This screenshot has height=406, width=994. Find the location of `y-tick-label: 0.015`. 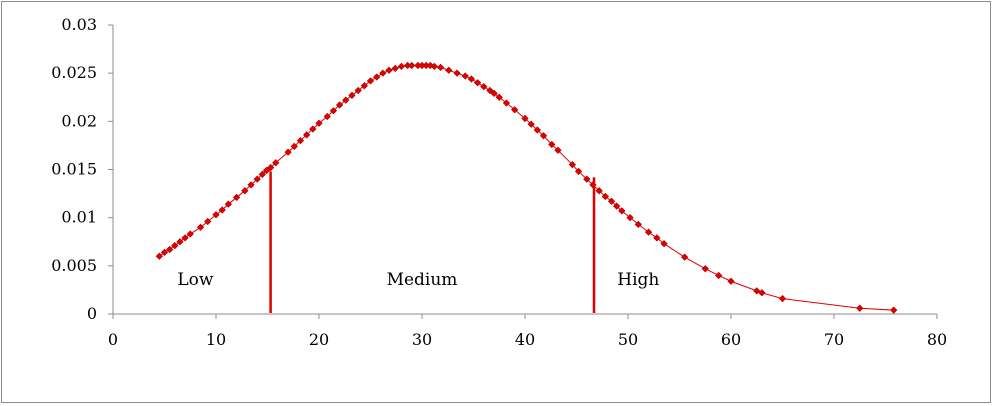

y-tick-label: 0.015 is located at coordinates (74, 169).